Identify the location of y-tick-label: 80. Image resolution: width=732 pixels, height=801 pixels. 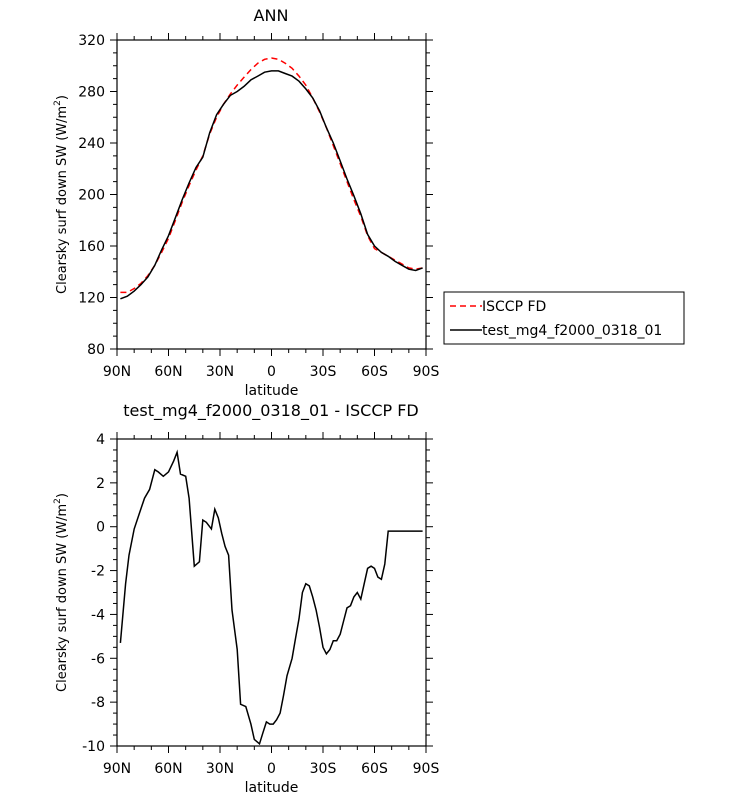
(96, 350).